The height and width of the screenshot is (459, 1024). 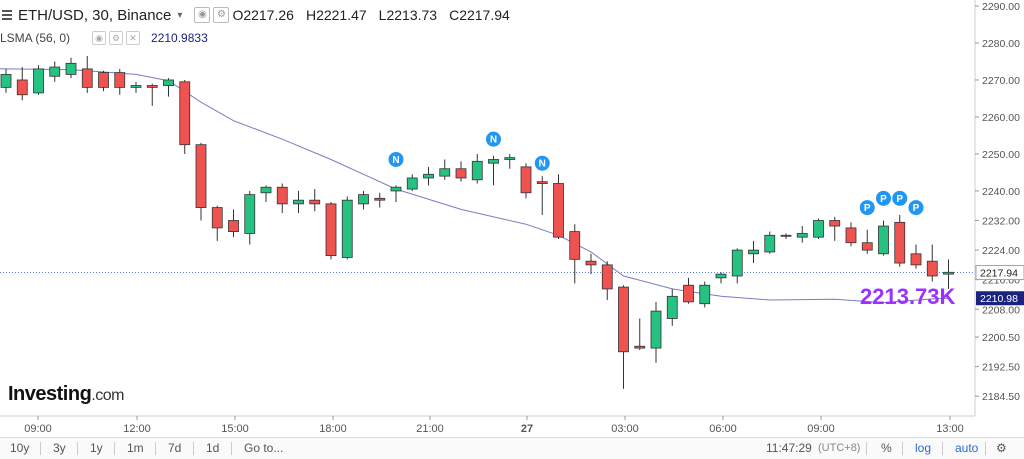 What do you see at coordinates (96, 448) in the screenshot?
I see `range-button-1y: 1y` at bounding box center [96, 448].